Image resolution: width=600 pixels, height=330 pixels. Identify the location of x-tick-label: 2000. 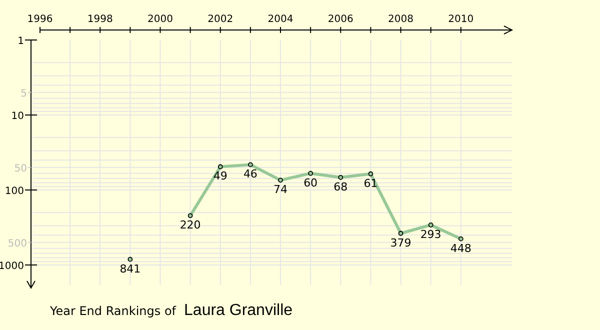
(160, 19).